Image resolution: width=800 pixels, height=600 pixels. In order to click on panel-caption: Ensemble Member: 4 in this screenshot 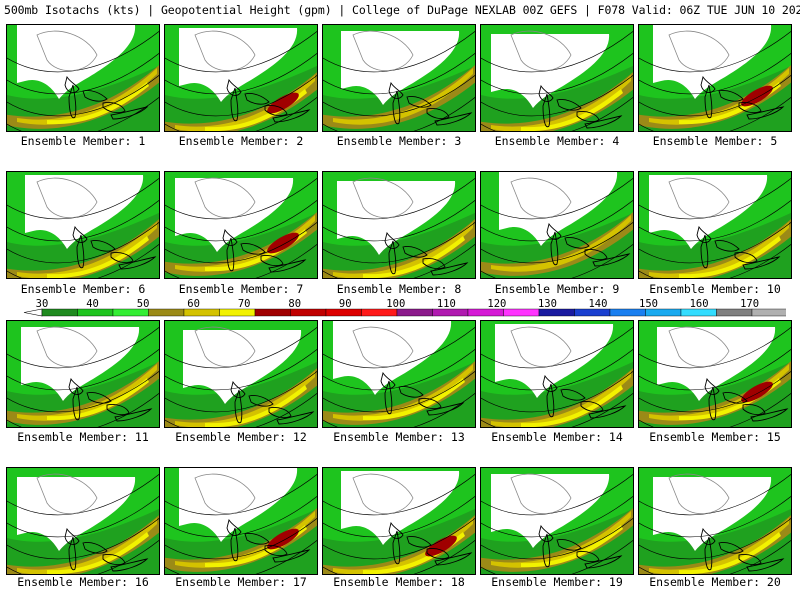, I will do `click(557, 141)`.